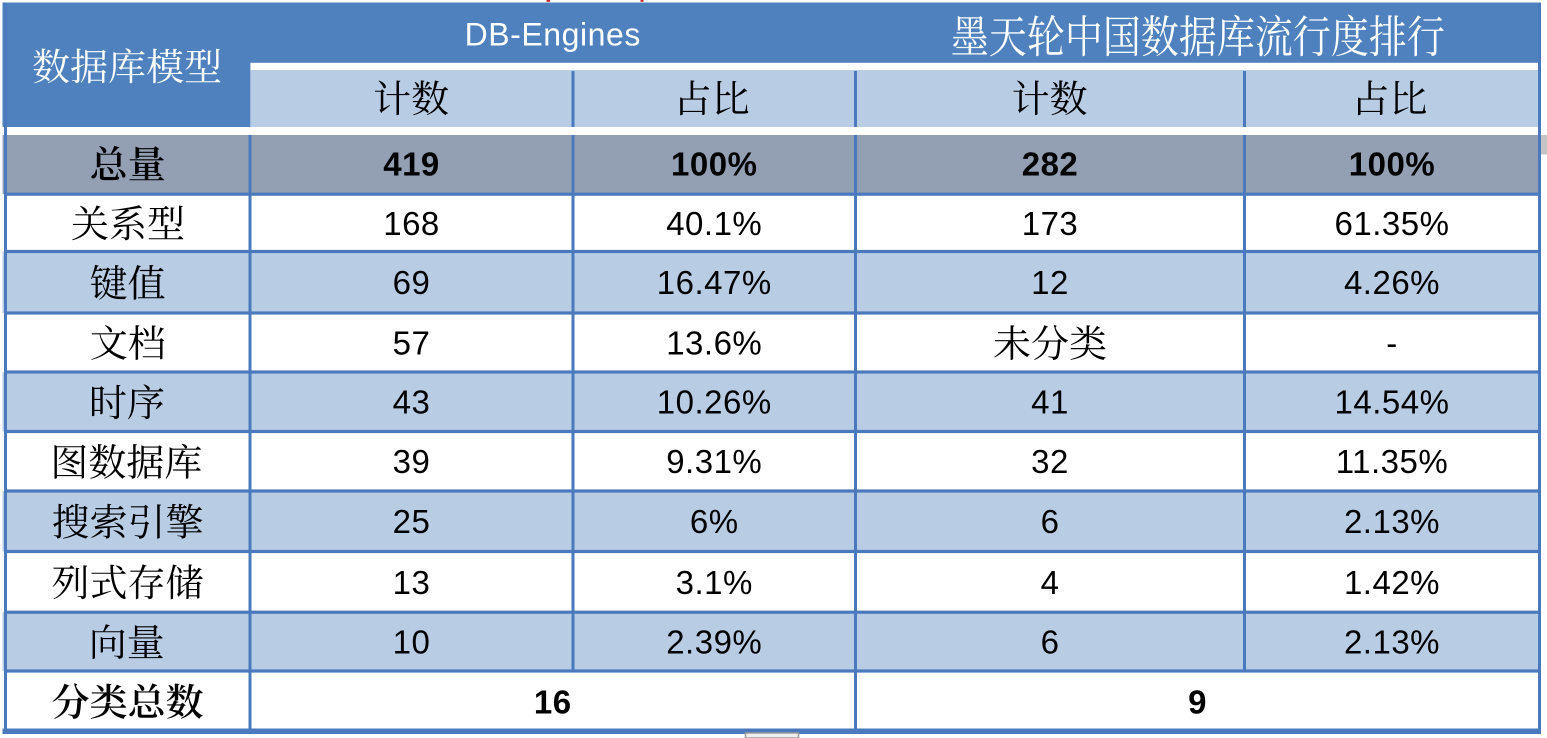  What do you see at coordinates (714, 223) in the screenshot?
I see `svg-text: 40.1%` at bounding box center [714, 223].